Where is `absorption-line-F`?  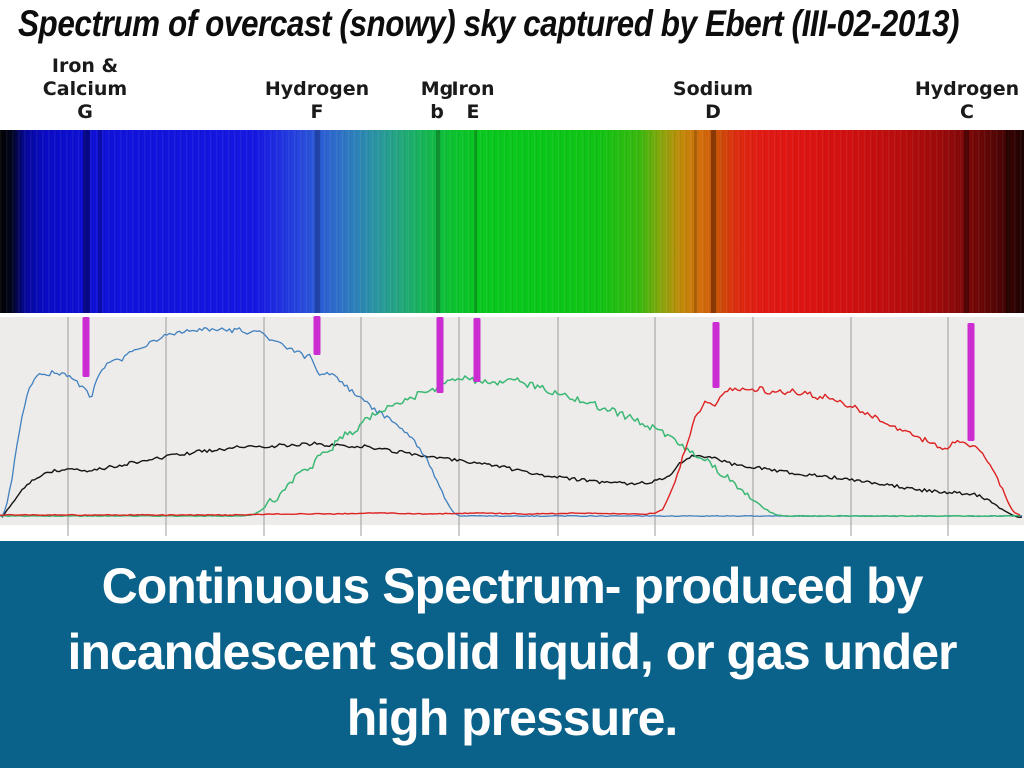 absorption-line-F is located at coordinates (317, 221).